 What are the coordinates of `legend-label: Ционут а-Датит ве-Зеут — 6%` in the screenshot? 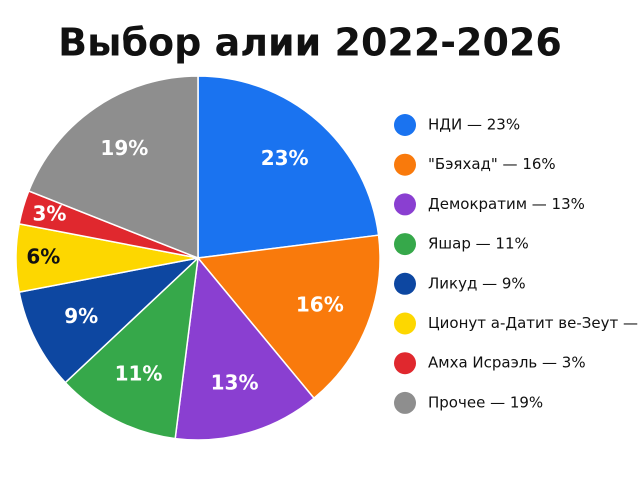 It's located at (534, 323).